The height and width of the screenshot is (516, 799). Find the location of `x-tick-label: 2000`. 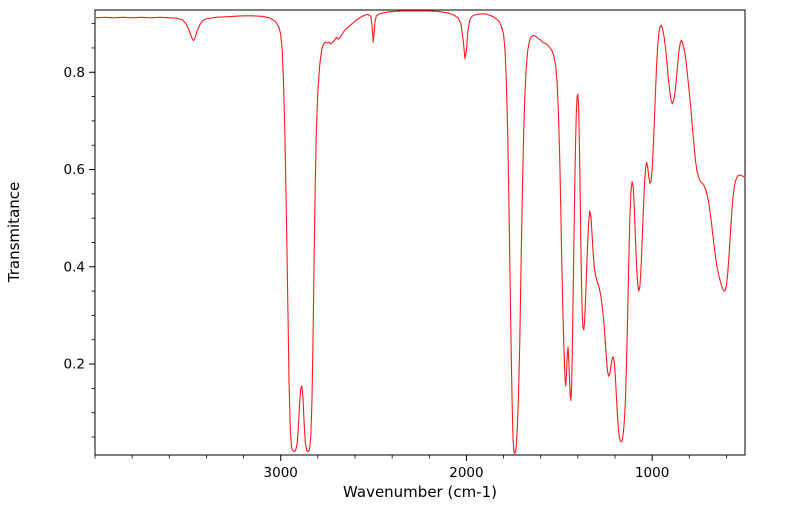

x-tick-label: 2000 is located at coordinates (466, 473).